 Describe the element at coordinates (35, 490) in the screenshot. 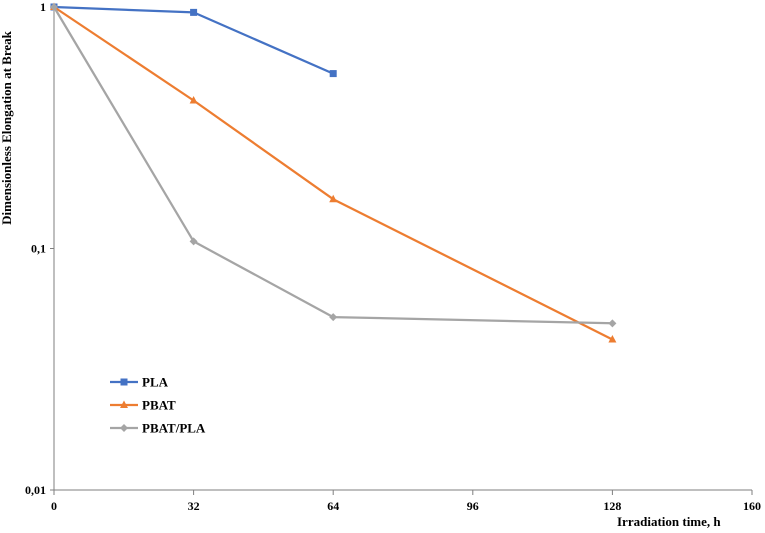

I see `y-tick-label: 0,01` at that location.